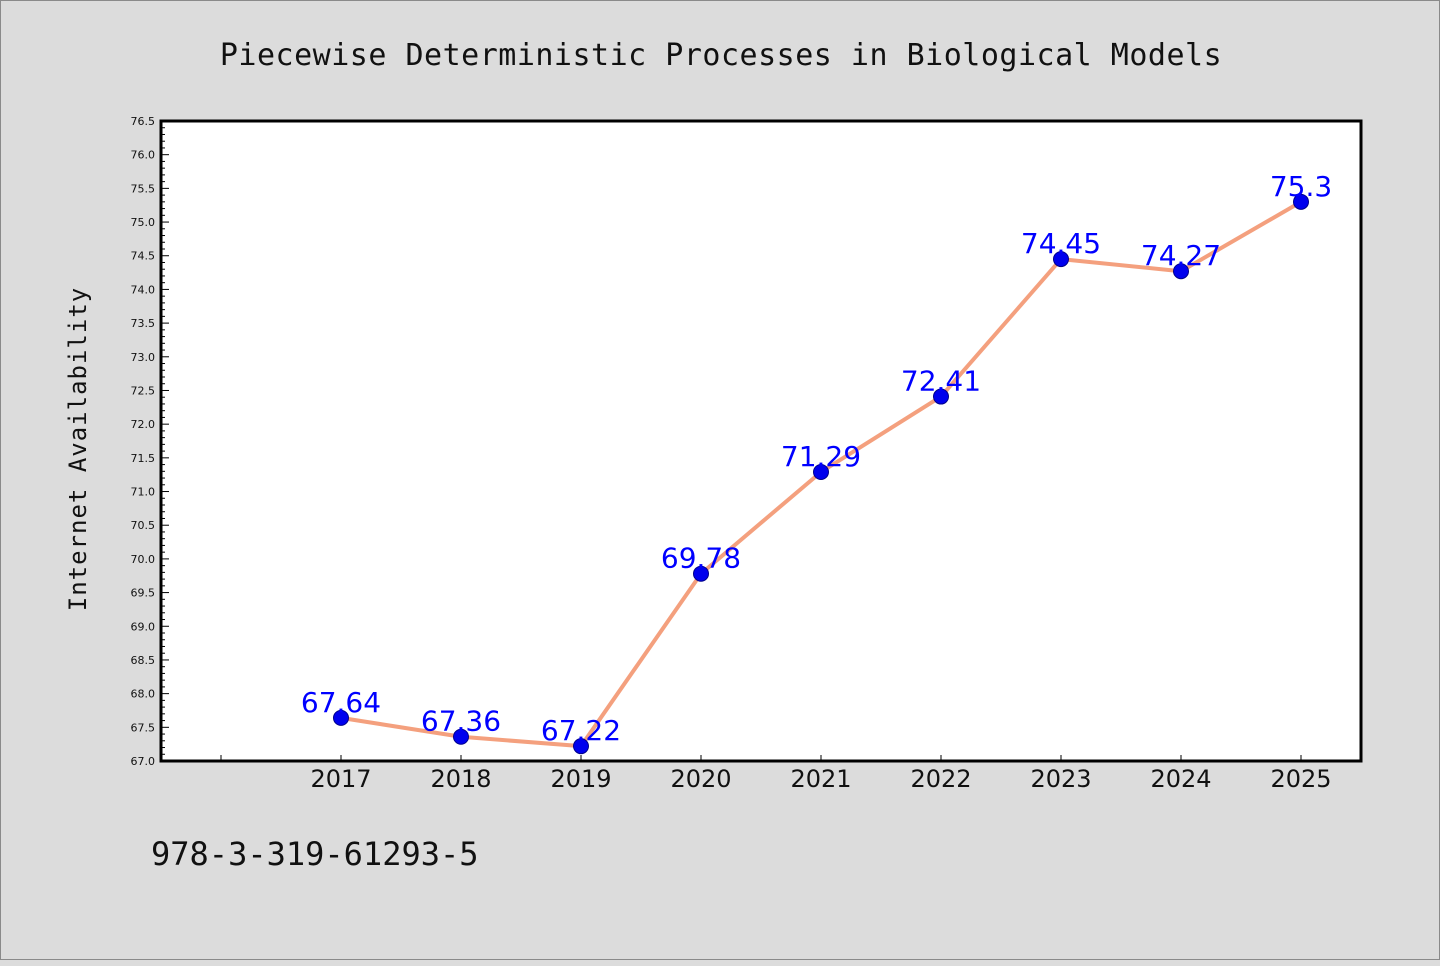 The width and height of the screenshot is (1440, 966). What do you see at coordinates (1301, 186) in the screenshot?
I see `data-label: 75.3` at bounding box center [1301, 186].